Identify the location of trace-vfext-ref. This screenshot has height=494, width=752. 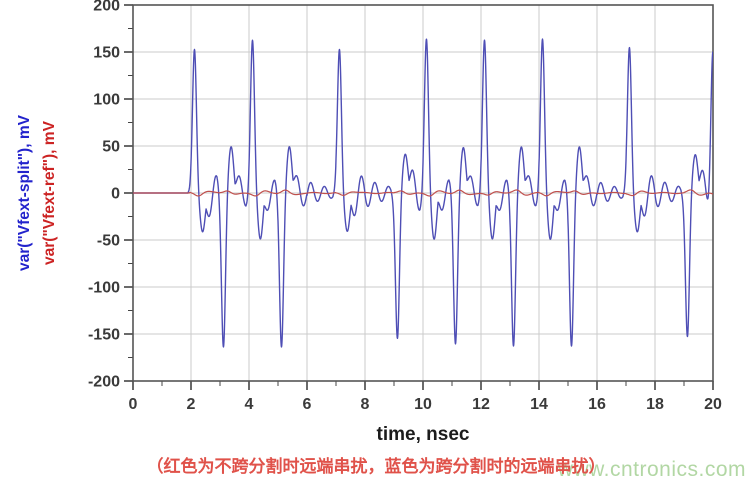
(423, 193).